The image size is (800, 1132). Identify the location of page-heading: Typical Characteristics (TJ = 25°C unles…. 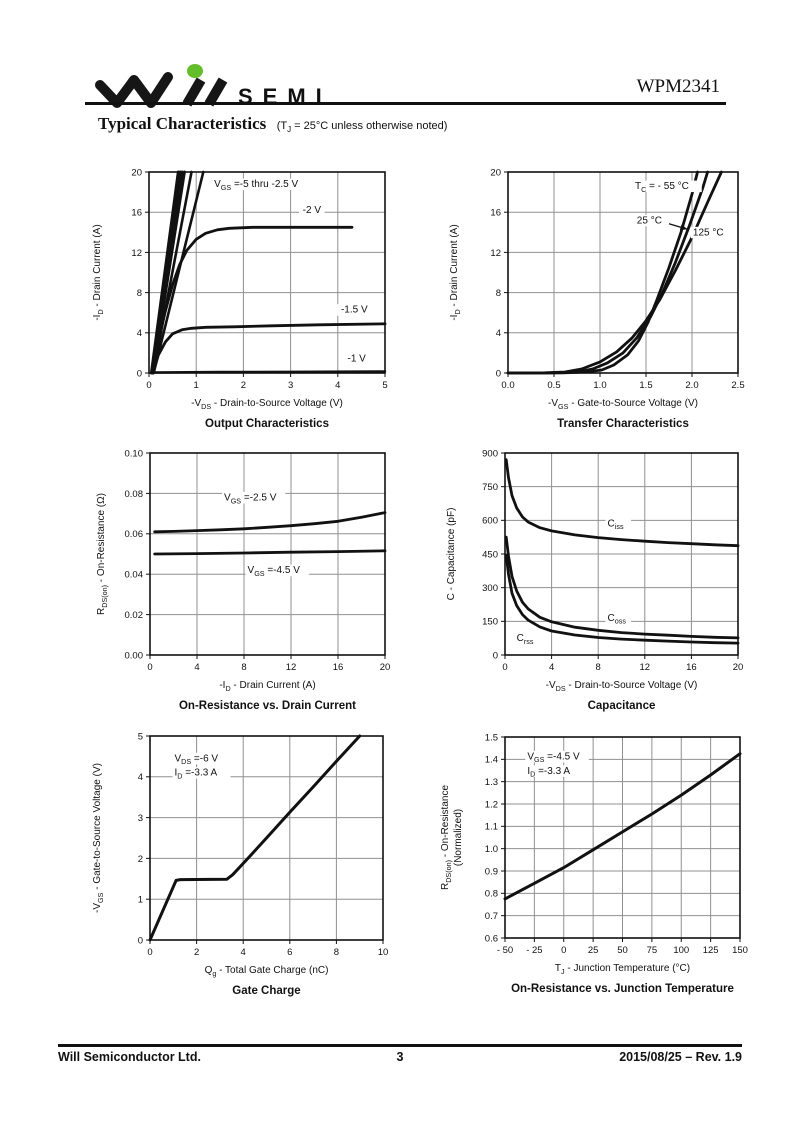
(272, 124).